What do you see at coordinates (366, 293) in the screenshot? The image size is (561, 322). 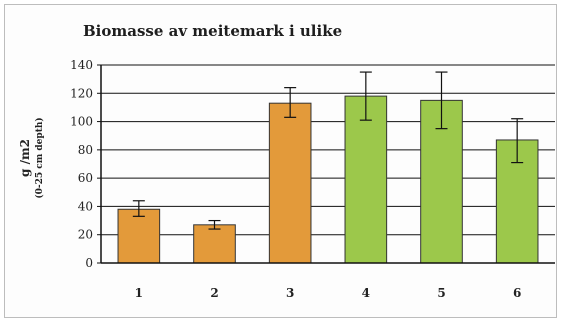 I see `x-tick-label: 4` at bounding box center [366, 293].